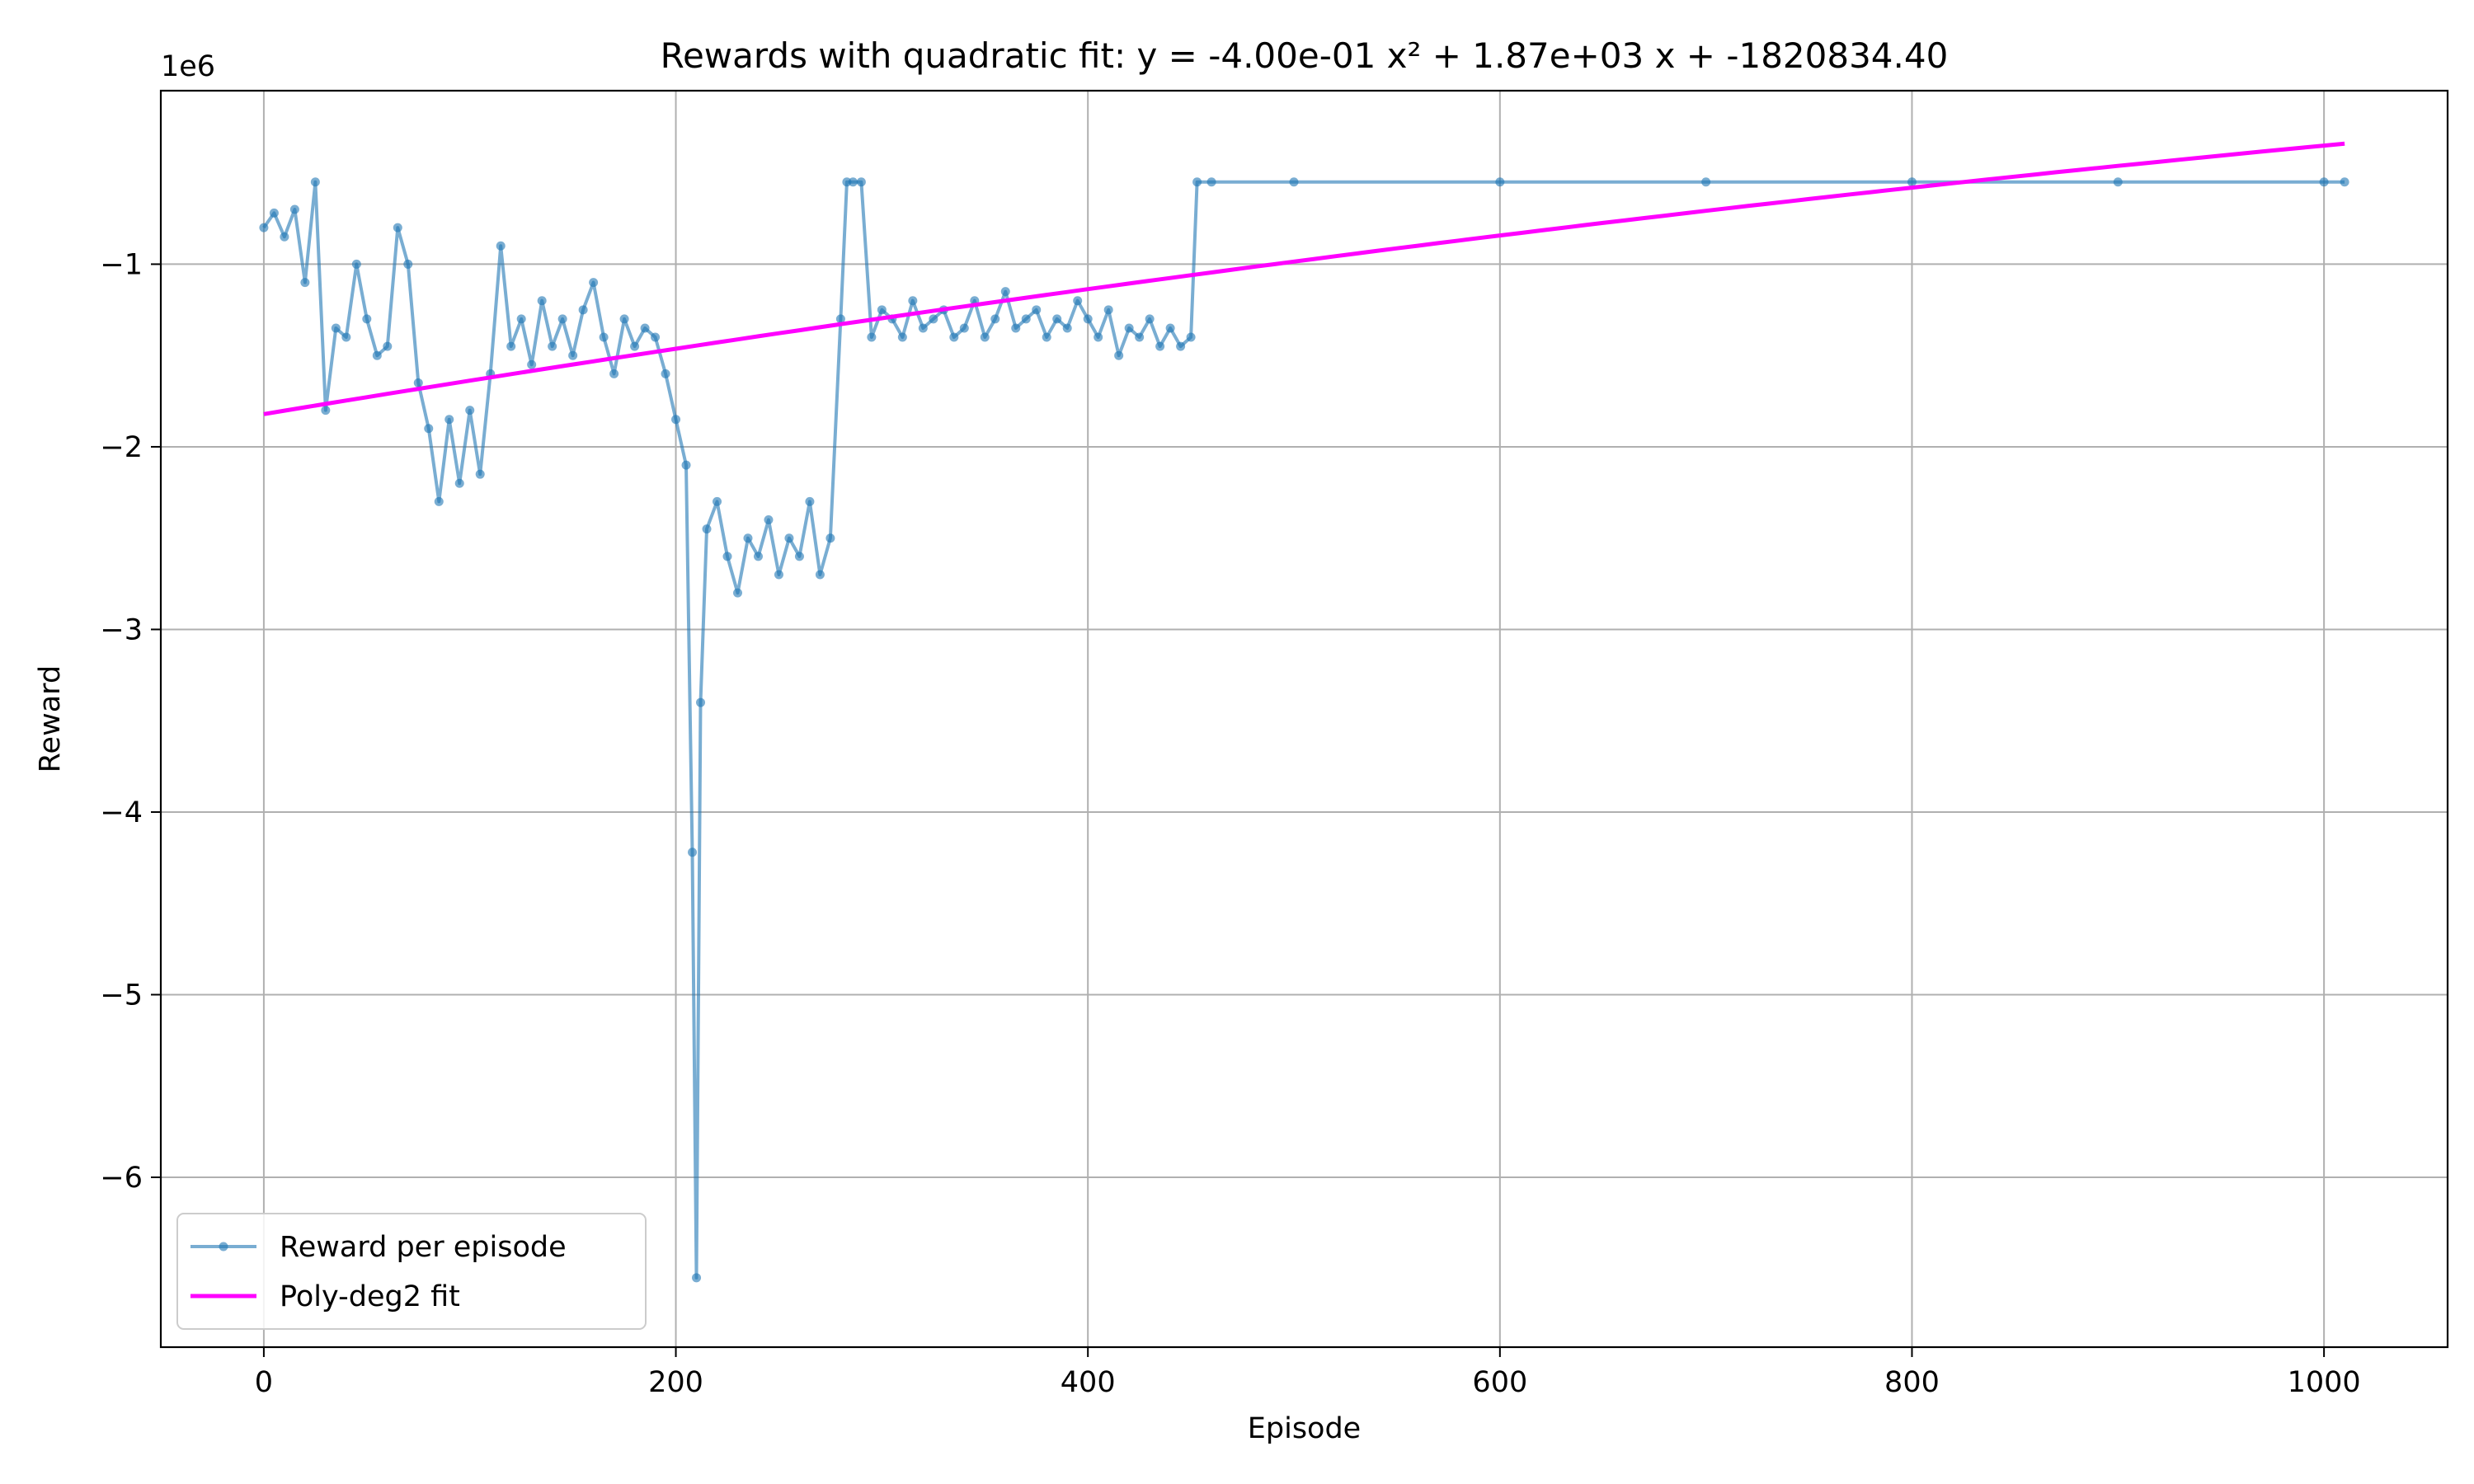 The image size is (2474, 1484). Describe the element at coordinates (223, 1247) in the screenshot. I see `legend-marker-reward` at that location.